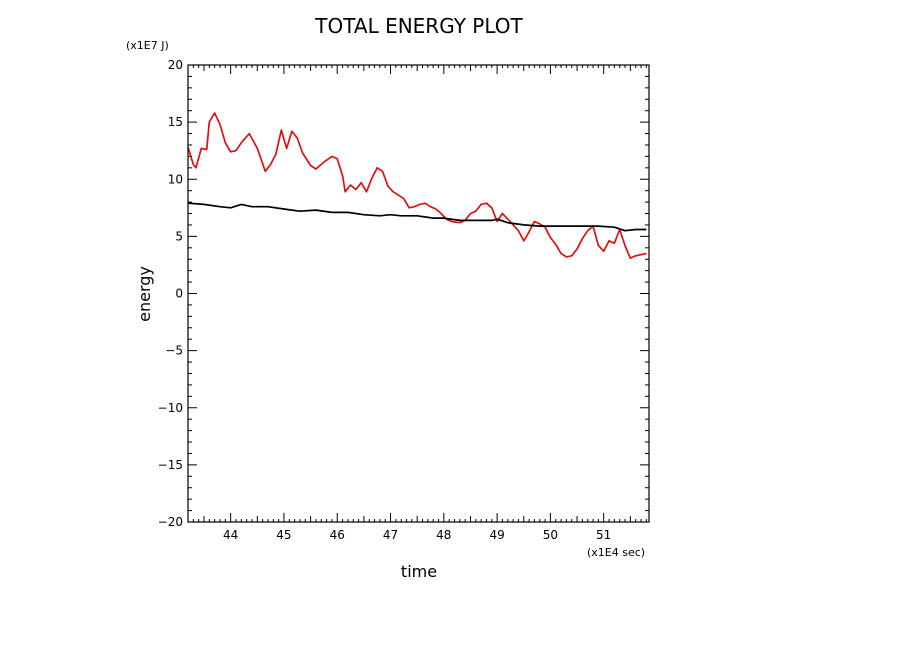  Describe the element at coordinates (175, 122) in the screenshot. I see `y-tick-label: 15` at that location.